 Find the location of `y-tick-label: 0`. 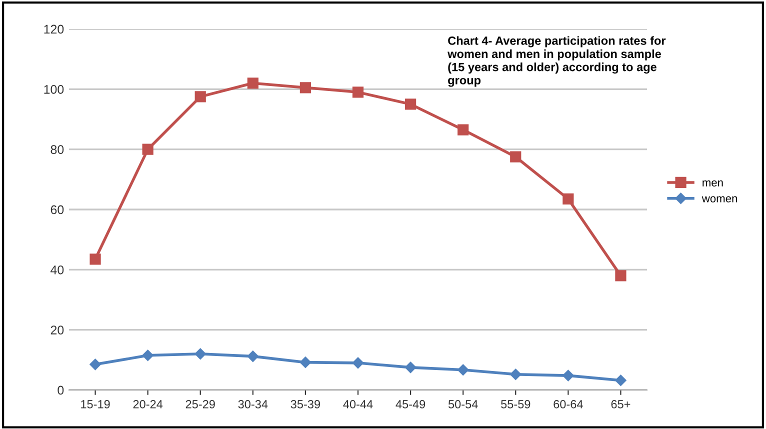

y-tick-label: 0 is located at coordinates (61, 390).